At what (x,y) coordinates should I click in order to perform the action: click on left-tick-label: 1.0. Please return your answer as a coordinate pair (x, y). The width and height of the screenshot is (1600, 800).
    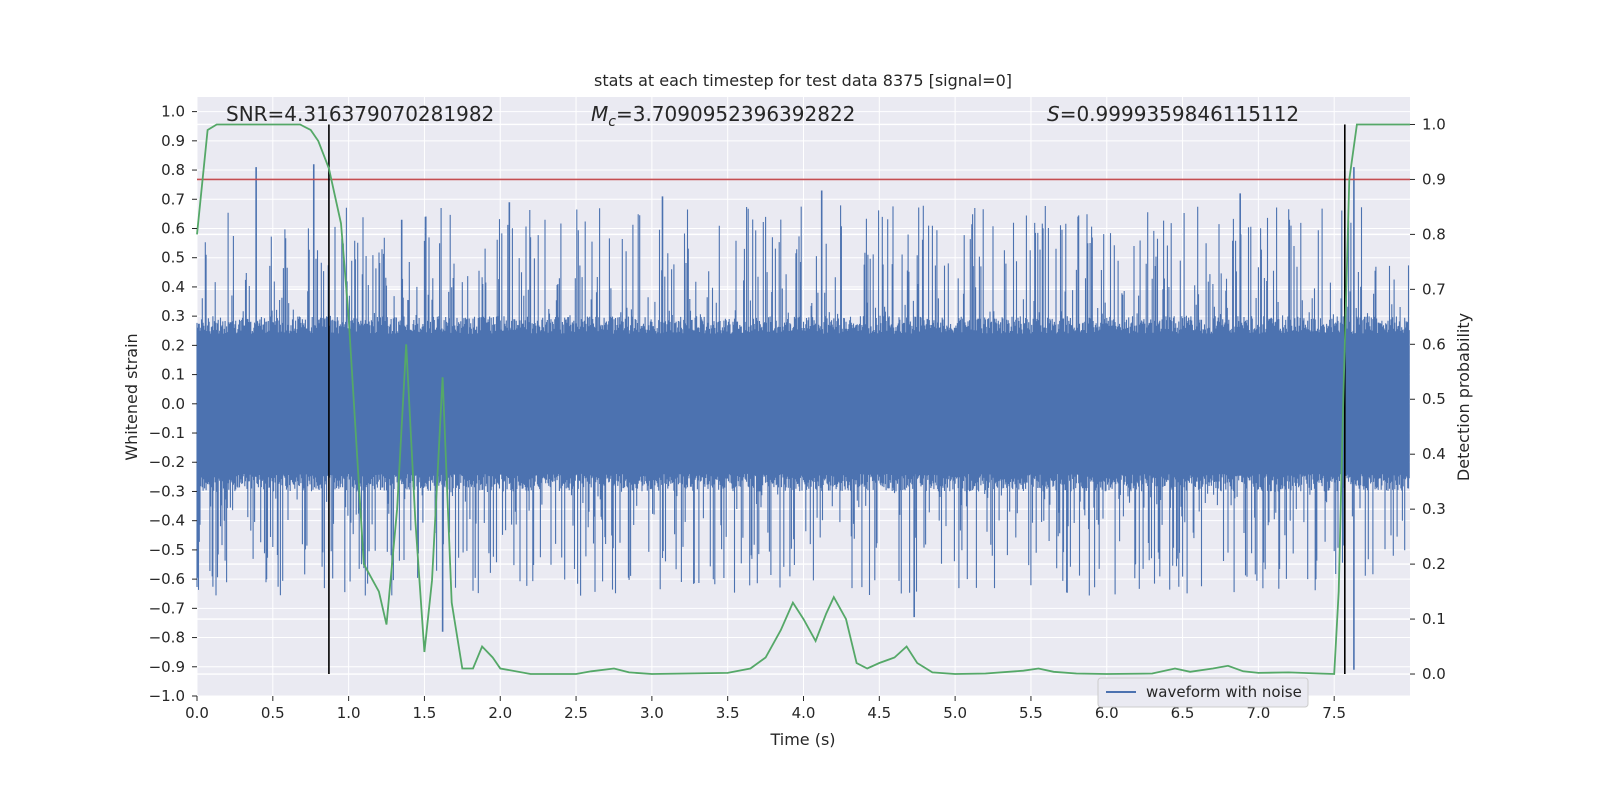
    Looking at the image, I should click on (173, 112).